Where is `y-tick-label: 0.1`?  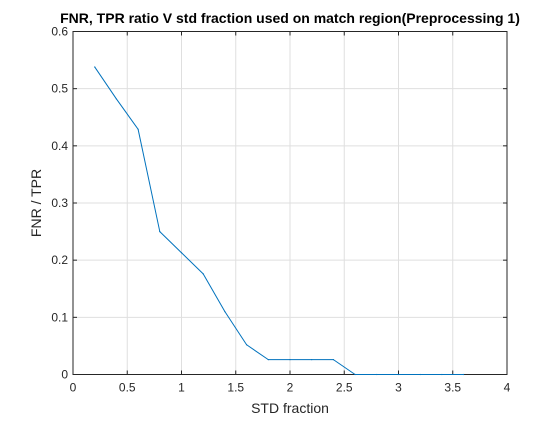
y-tick-label: 0.1 is located at coordinates (59, 317).